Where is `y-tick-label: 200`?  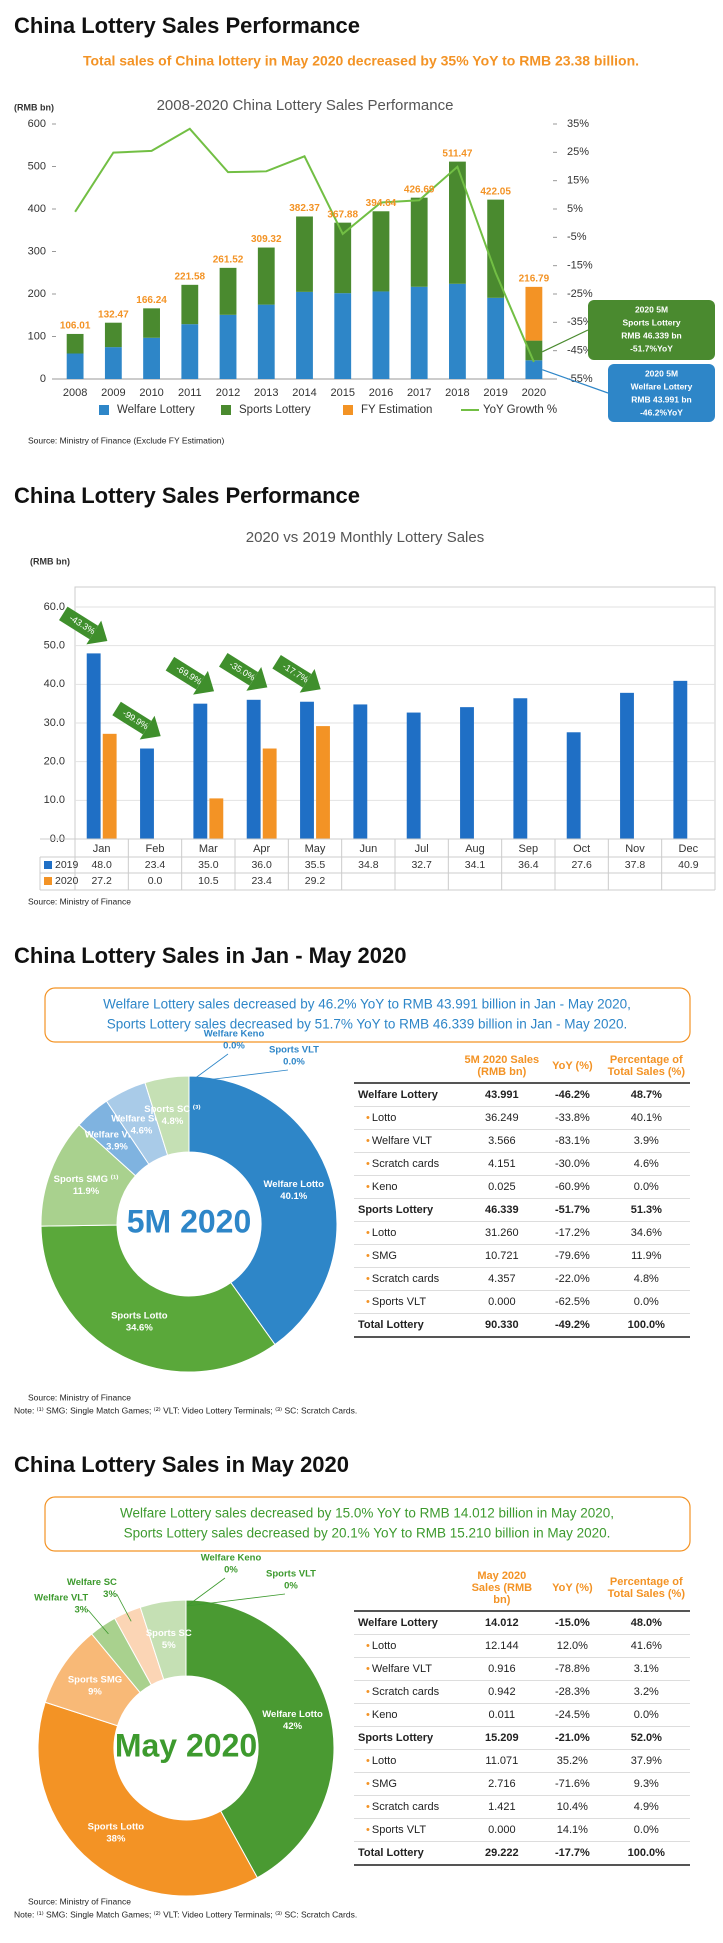 y-tick-label: 200 is located at coordinates (37, 294).